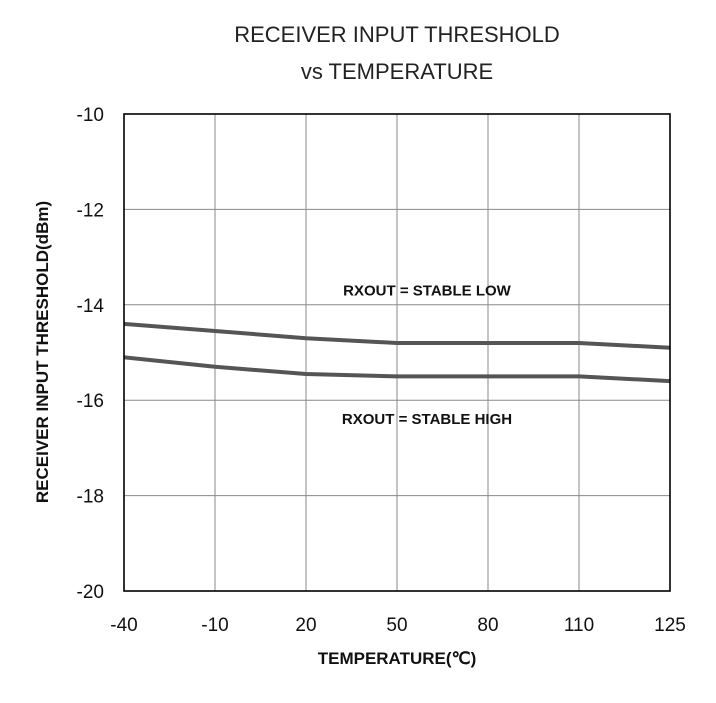 The image size is (716, 703). What do you see at coordinates (91, 306) in the screenshot?
I see `y-tick-label: -14` at bounding box center [91, 306].